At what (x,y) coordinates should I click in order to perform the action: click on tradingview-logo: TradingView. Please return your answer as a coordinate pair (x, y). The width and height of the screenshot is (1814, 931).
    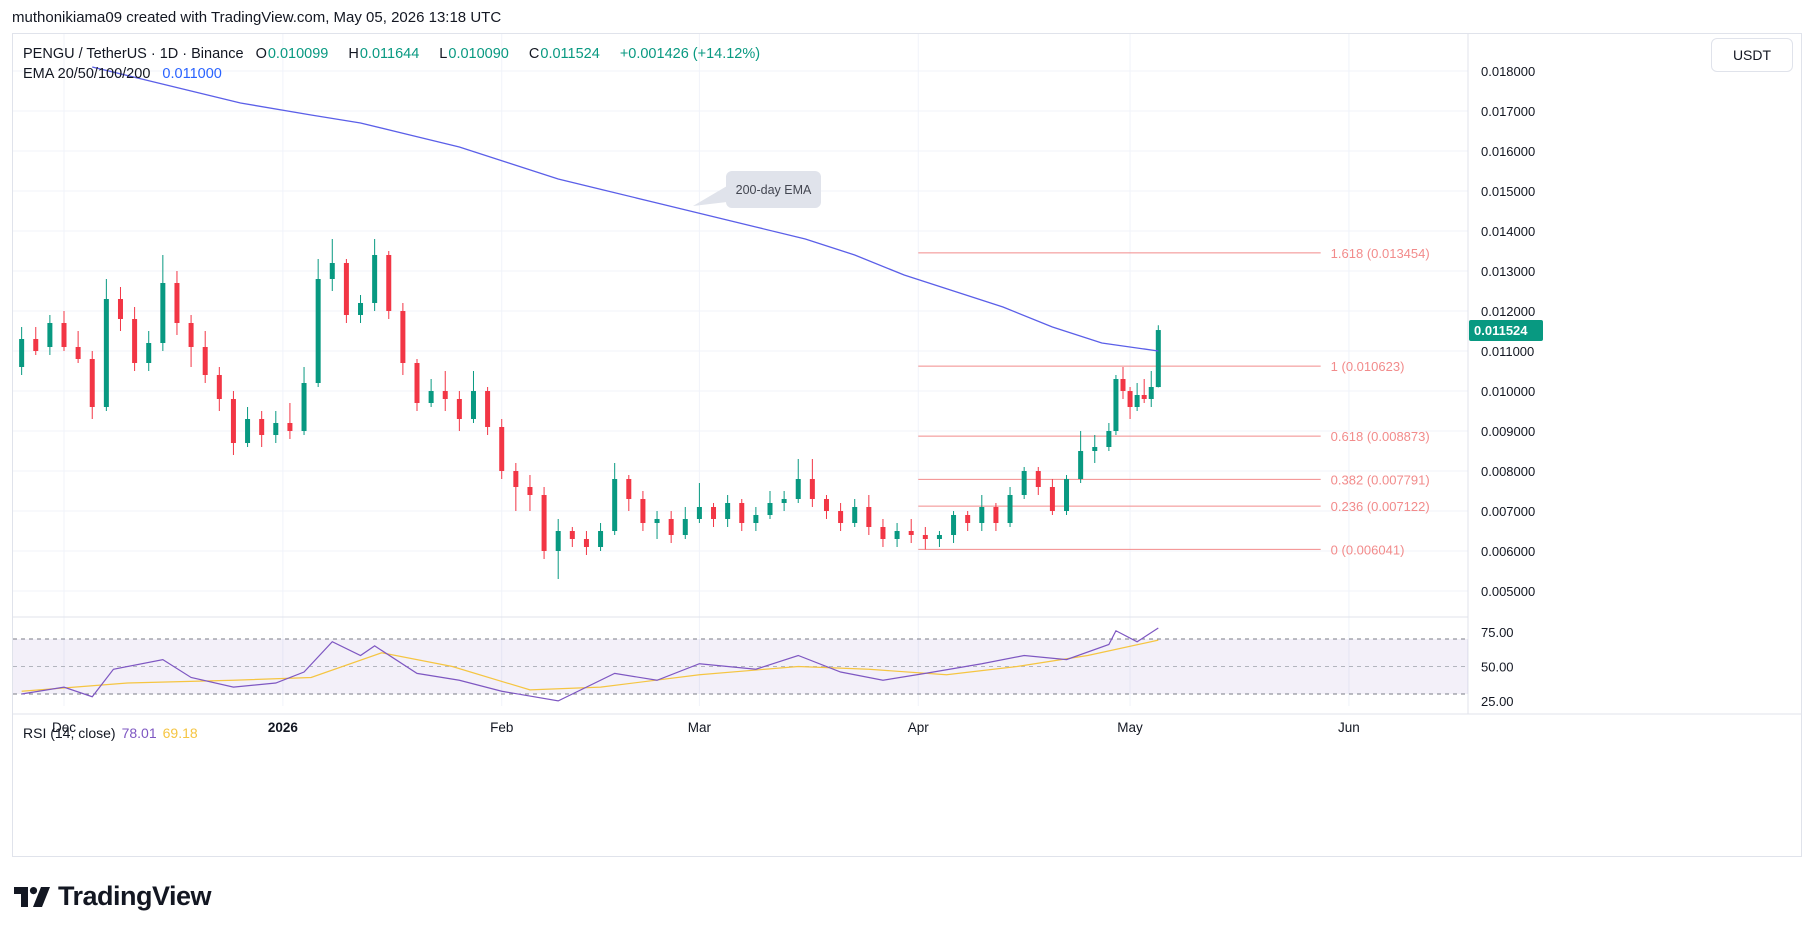
    Looking at the image, I should click on (113, 896).